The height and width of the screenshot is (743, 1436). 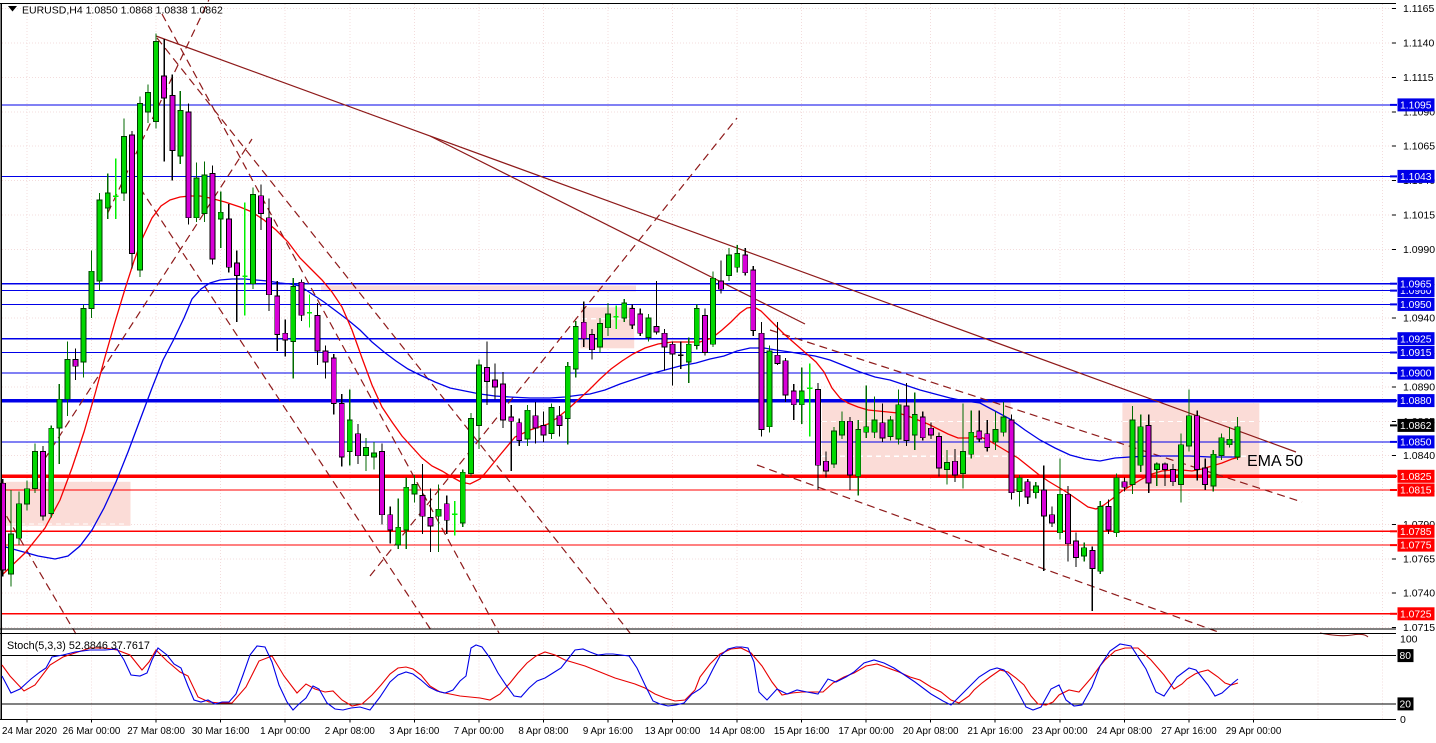 I want to click on svg-text: 3 Apr 16:00, so click(x=414, y=731).